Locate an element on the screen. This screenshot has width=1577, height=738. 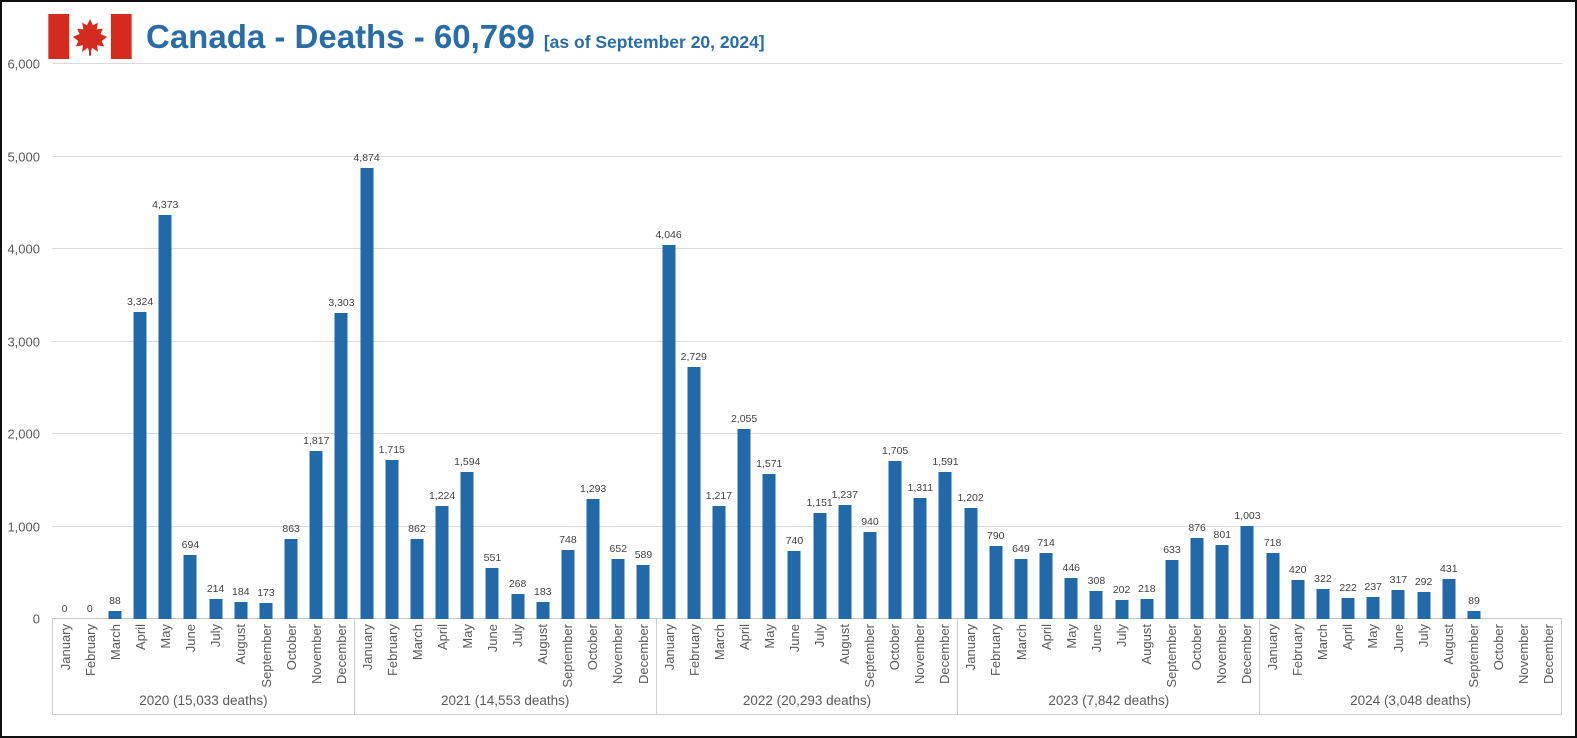
bar-value-label: 633 is located at coordinates (1172, 550).